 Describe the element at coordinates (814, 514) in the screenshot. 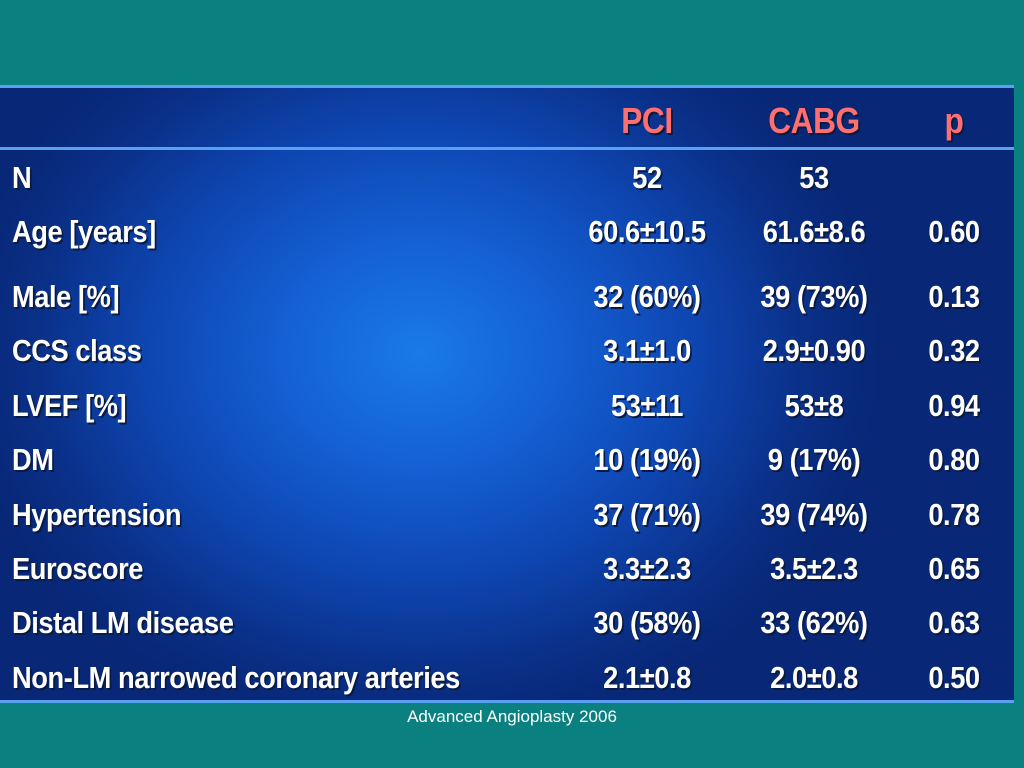

I see `cell-cabg: 39 (74%)` at that location.